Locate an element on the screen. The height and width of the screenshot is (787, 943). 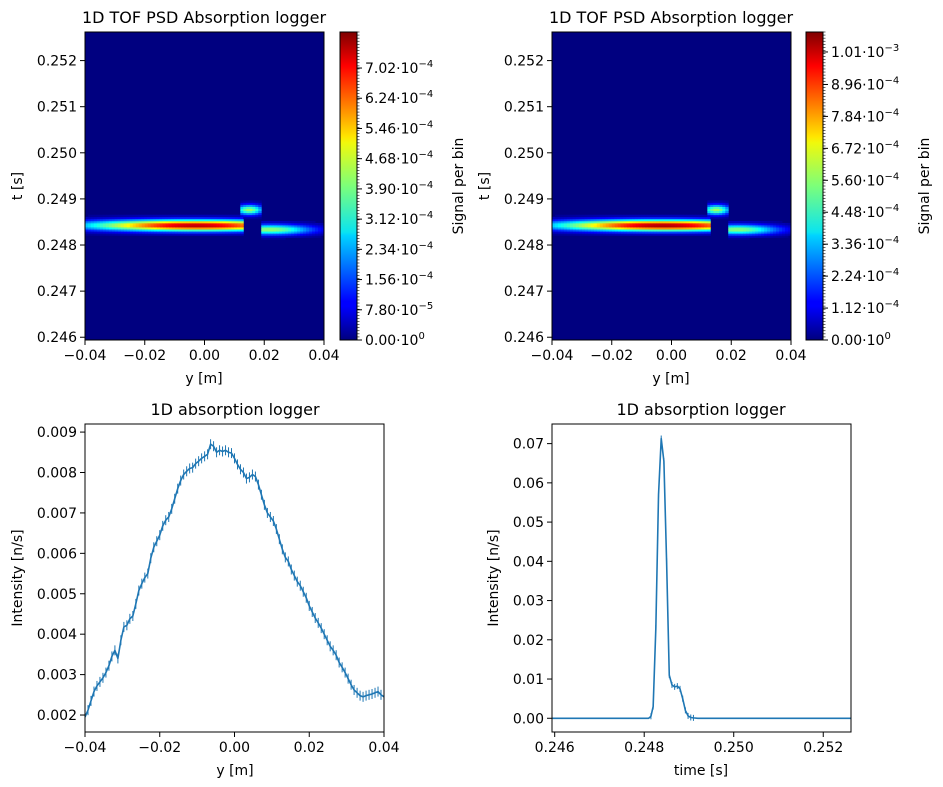
x-axis: −0.04 −0.02 0.00 0.02 0.04 is located at coordinates (669, 352).